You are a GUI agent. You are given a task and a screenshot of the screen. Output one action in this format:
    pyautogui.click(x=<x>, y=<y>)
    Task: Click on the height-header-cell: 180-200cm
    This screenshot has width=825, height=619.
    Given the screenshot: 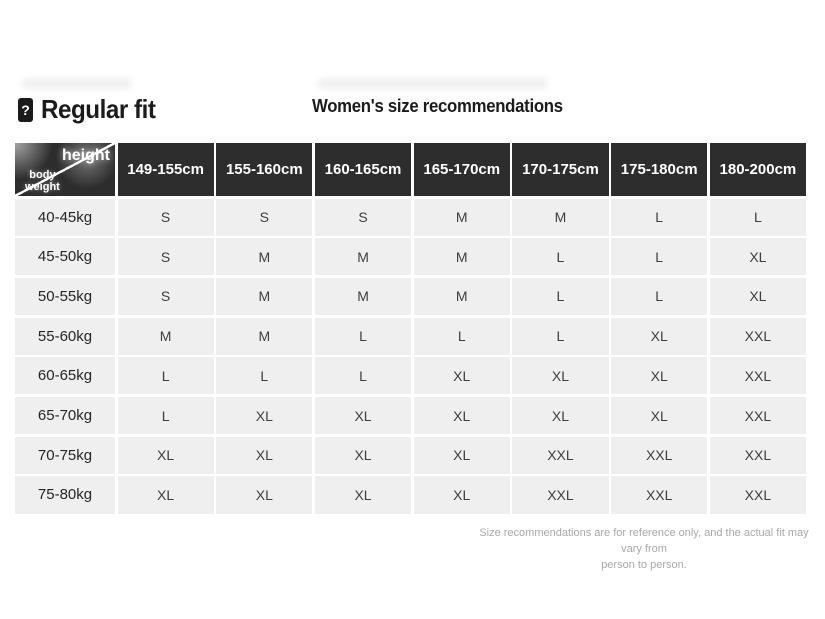 What is the action you would take?
    pyautogui.click(x=757, y=169)
    